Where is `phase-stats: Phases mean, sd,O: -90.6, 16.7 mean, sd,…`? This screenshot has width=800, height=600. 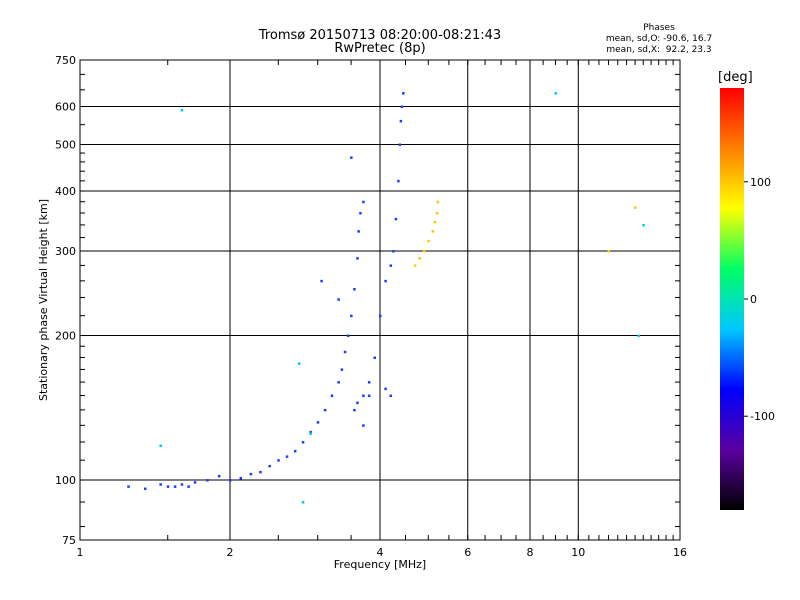 phase-stats: Phases mean, sd,O: -90.6, 16.7 mean, sd,… is located at coordinates (659, 39).